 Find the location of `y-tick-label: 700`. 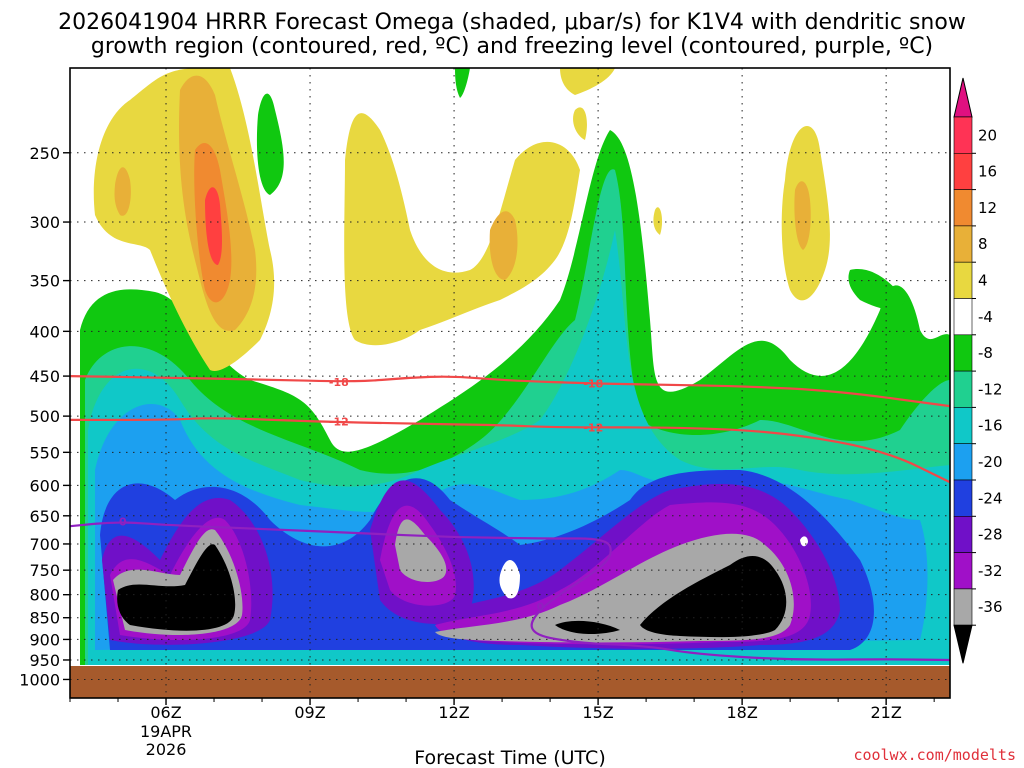

y-tick-label: 700 is located at coordinates (44, 544).